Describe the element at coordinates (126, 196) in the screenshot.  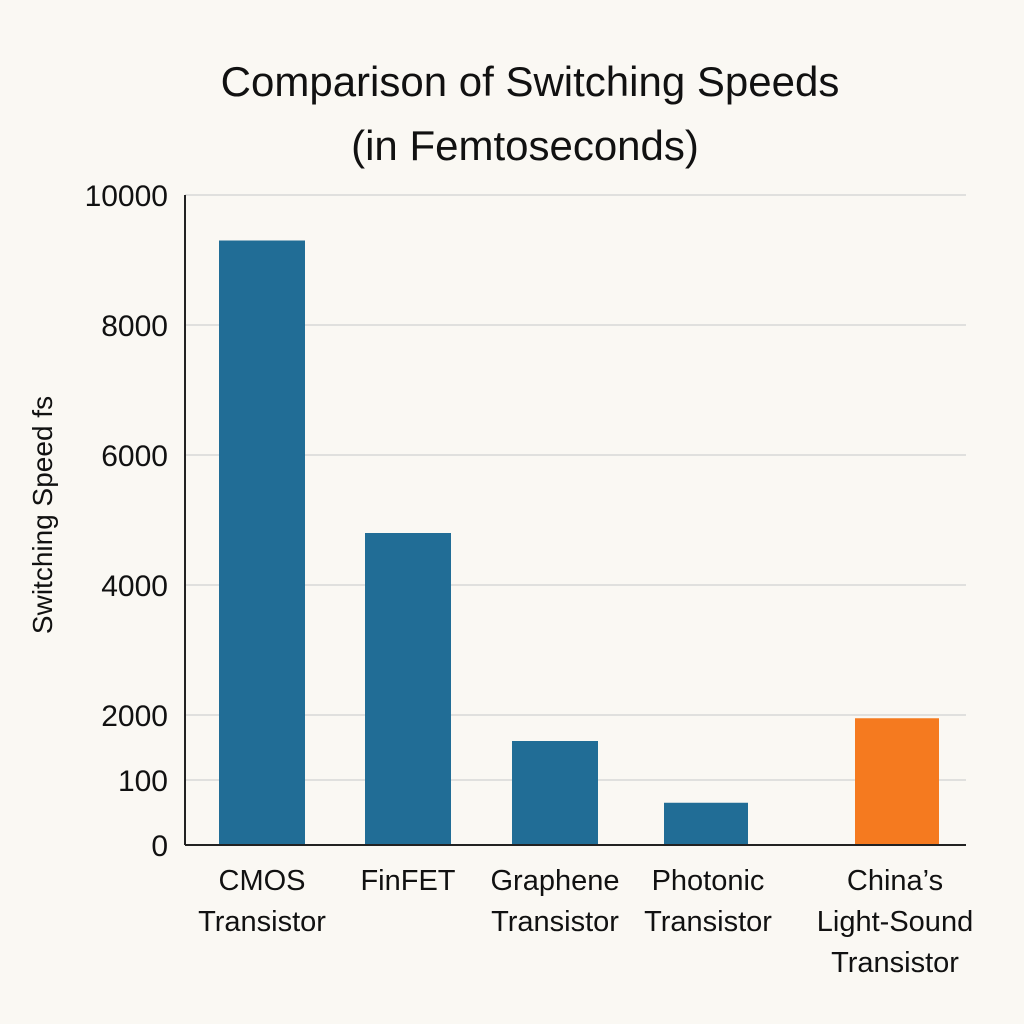
I see `y-tick-label: 10000` at that location.